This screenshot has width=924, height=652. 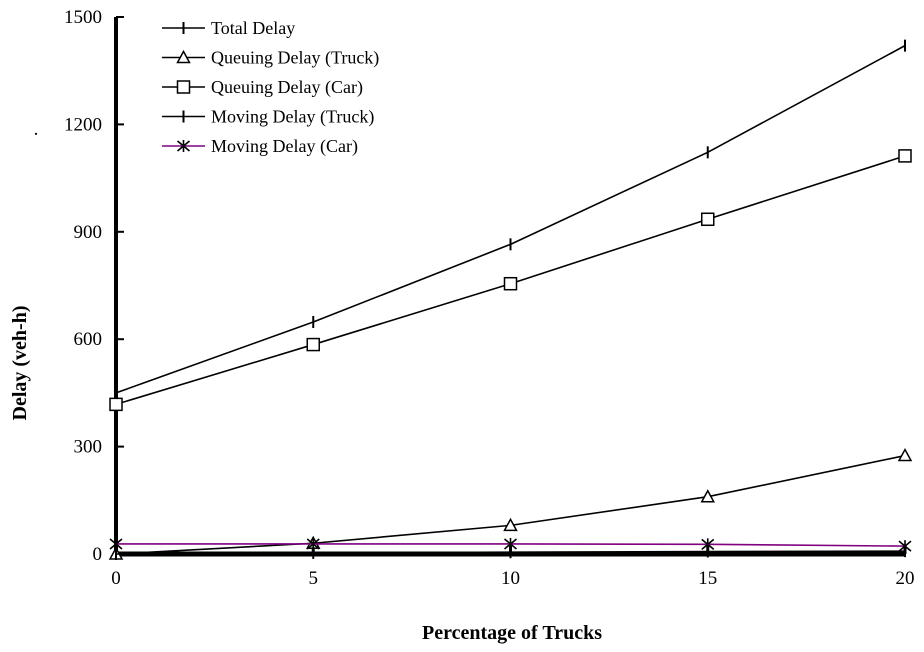 I want to click on legend-label: Moving Delay (Truck), so click(x=292, y=117).